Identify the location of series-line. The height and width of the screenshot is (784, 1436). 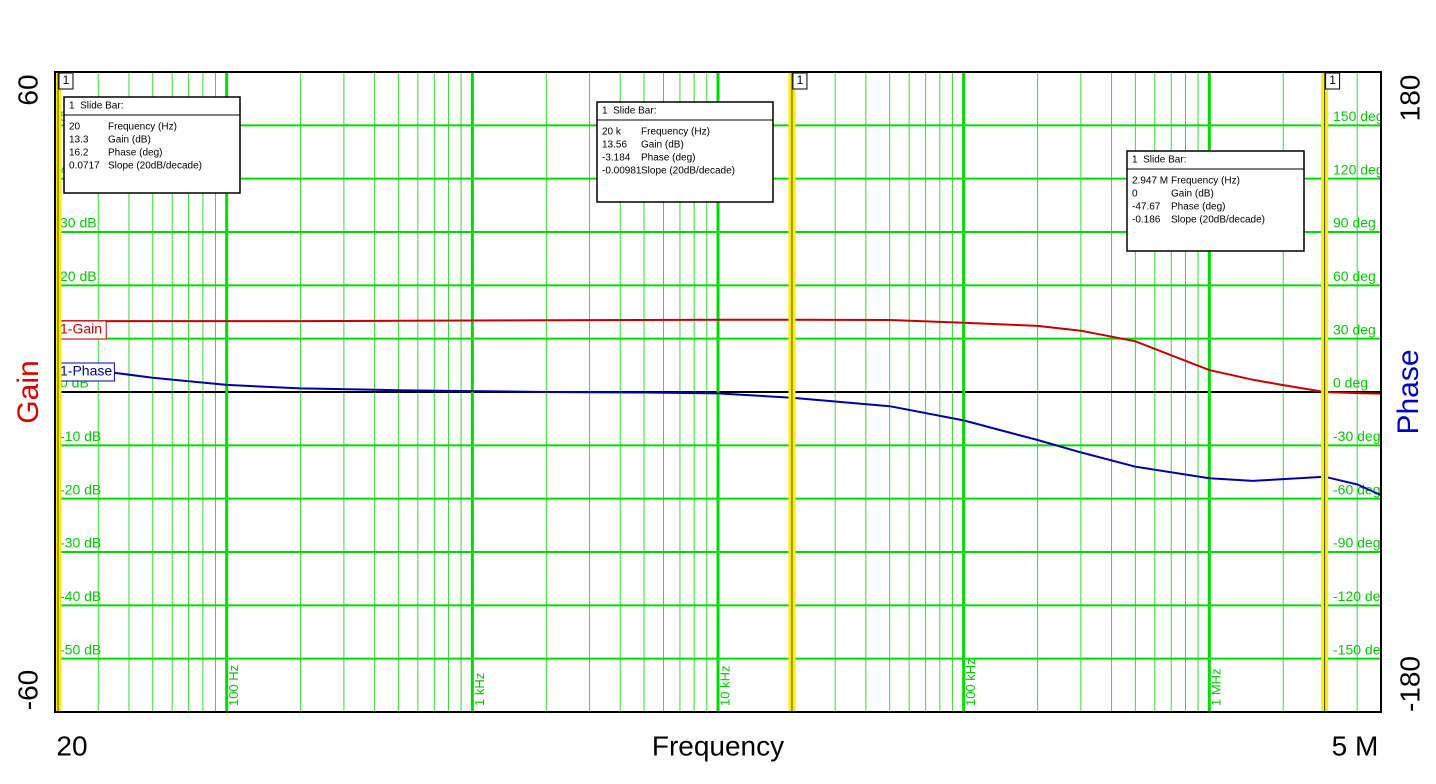
(718, 356).